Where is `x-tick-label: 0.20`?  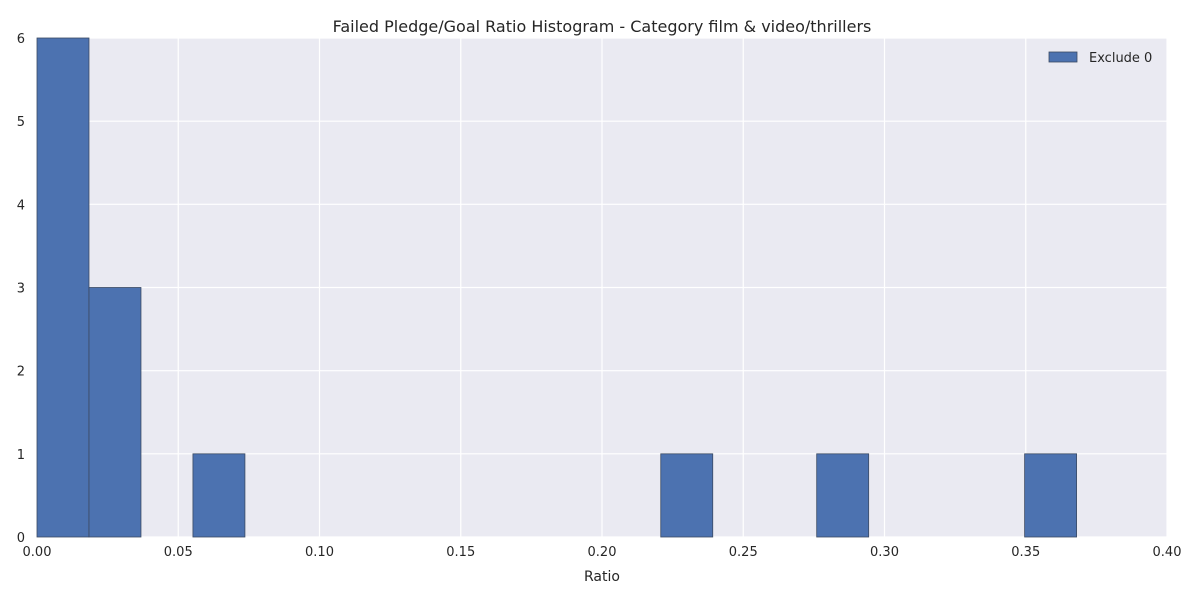
x-tick-label: 0.20 is located at coordinates (602, 552).